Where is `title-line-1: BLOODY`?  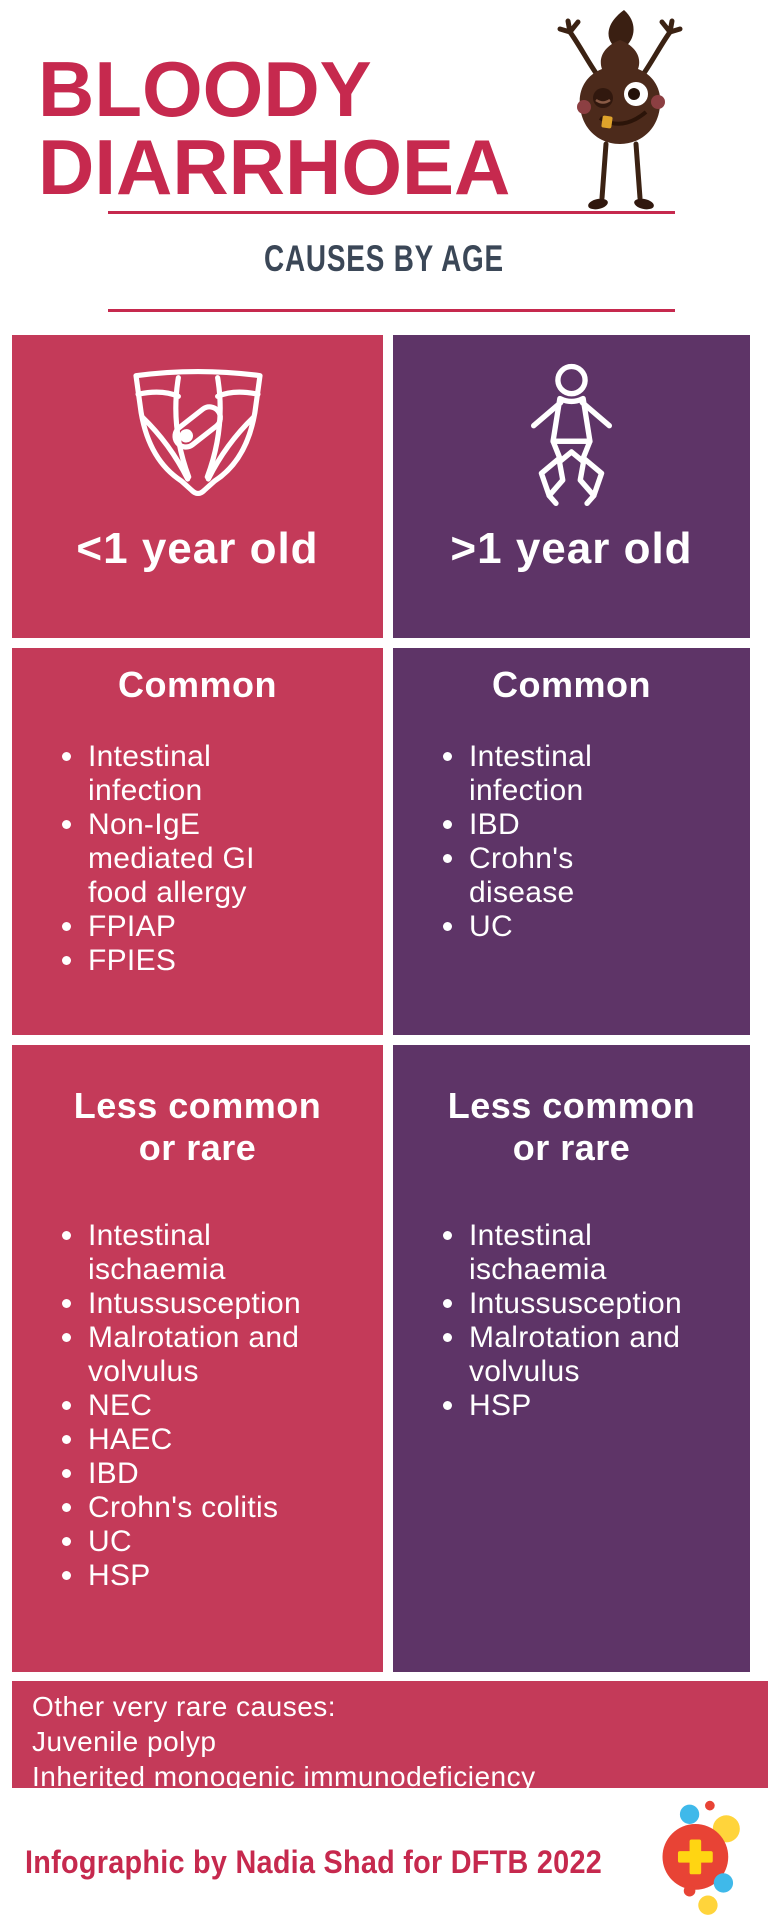
title-line-1: BLOODY is located at coordinates (205, 89).